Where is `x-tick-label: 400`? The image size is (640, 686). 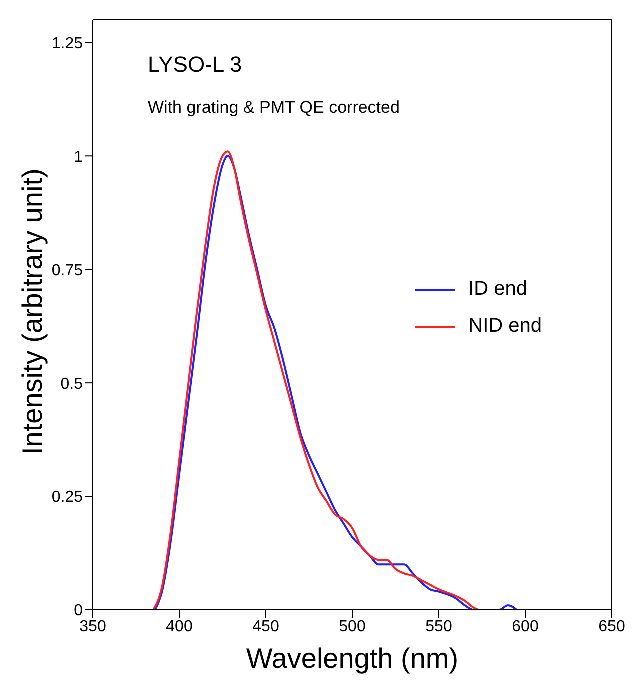 x-tick-label: 400 is located at coordinates (179, 627).